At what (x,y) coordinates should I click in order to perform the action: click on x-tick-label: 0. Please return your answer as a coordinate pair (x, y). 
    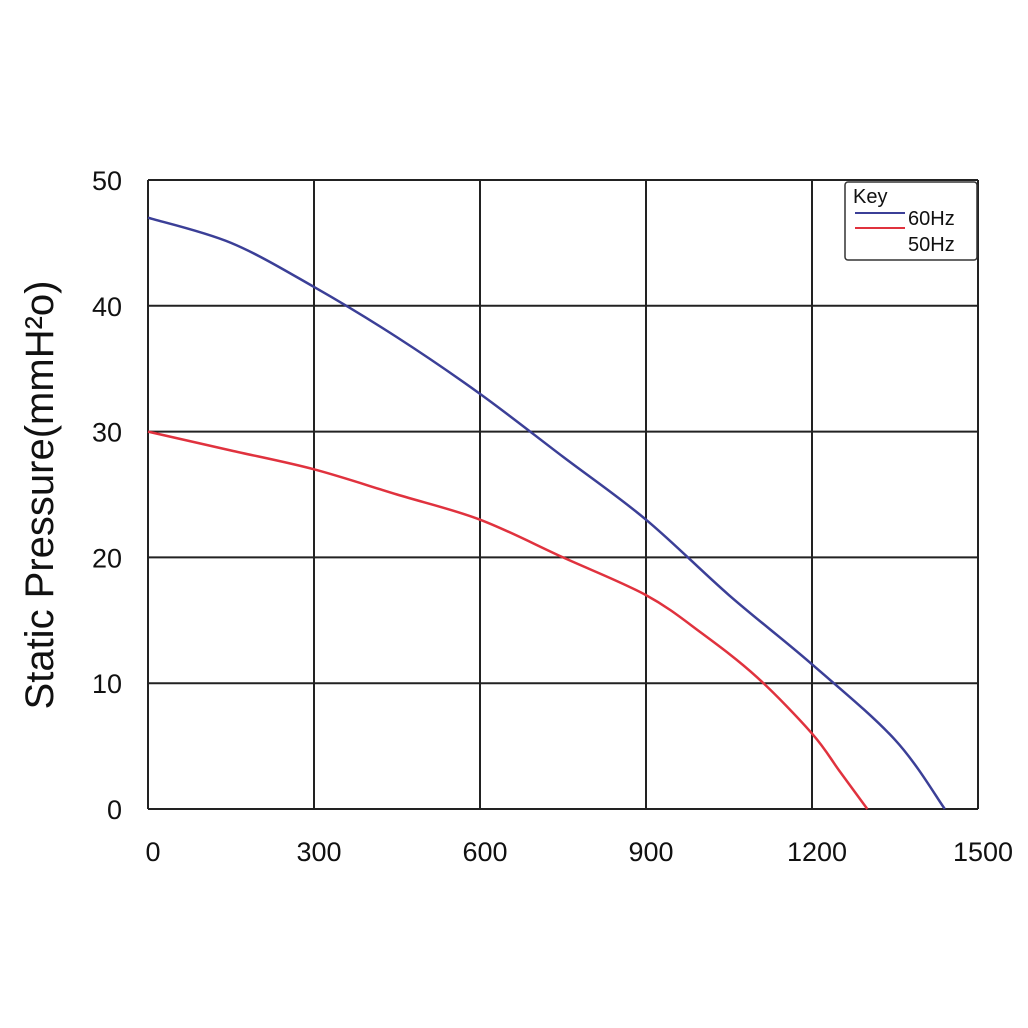
    Looking at the image, I should click on (152, 852).